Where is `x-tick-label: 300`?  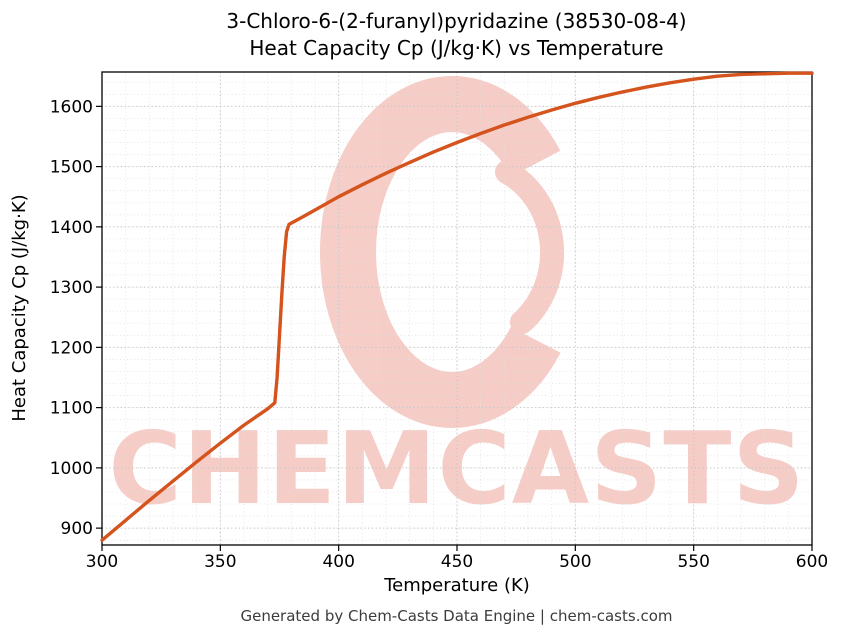
x-tick-label: 300 is located at coordinates (102, 562).